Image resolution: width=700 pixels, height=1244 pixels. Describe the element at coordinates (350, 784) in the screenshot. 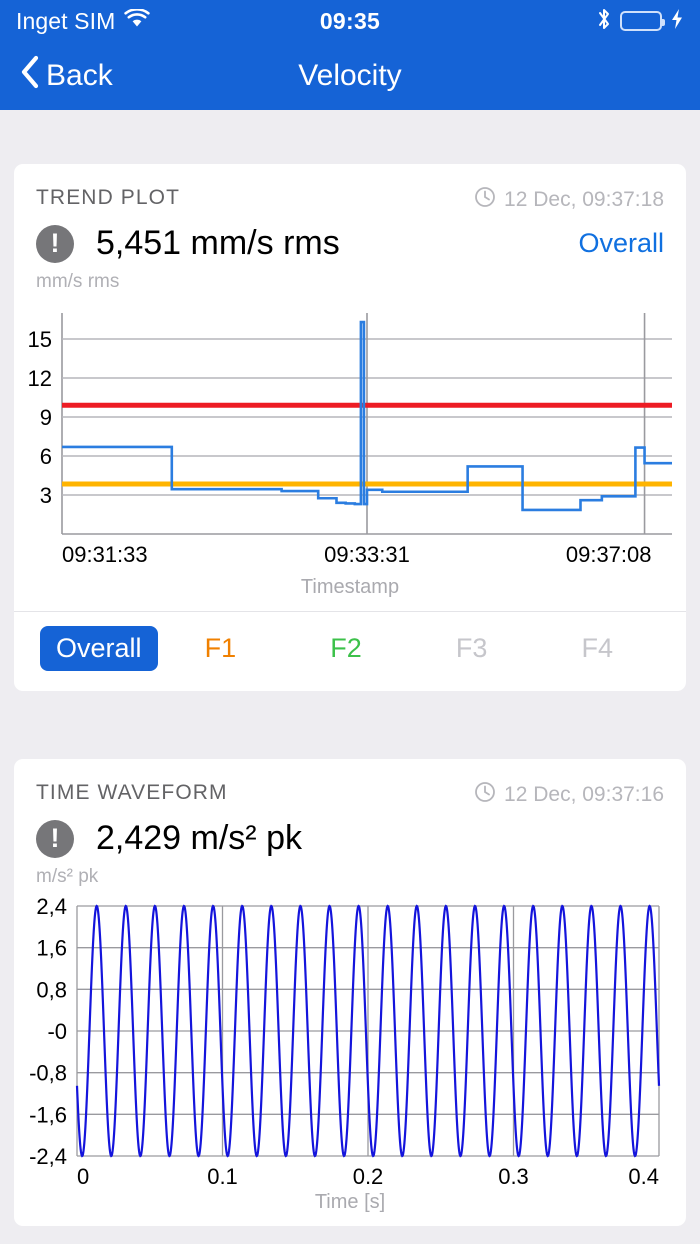

I see `waveform-card-header: TIME WAVEFORM 12 Dec, 09:37:16` at that location.